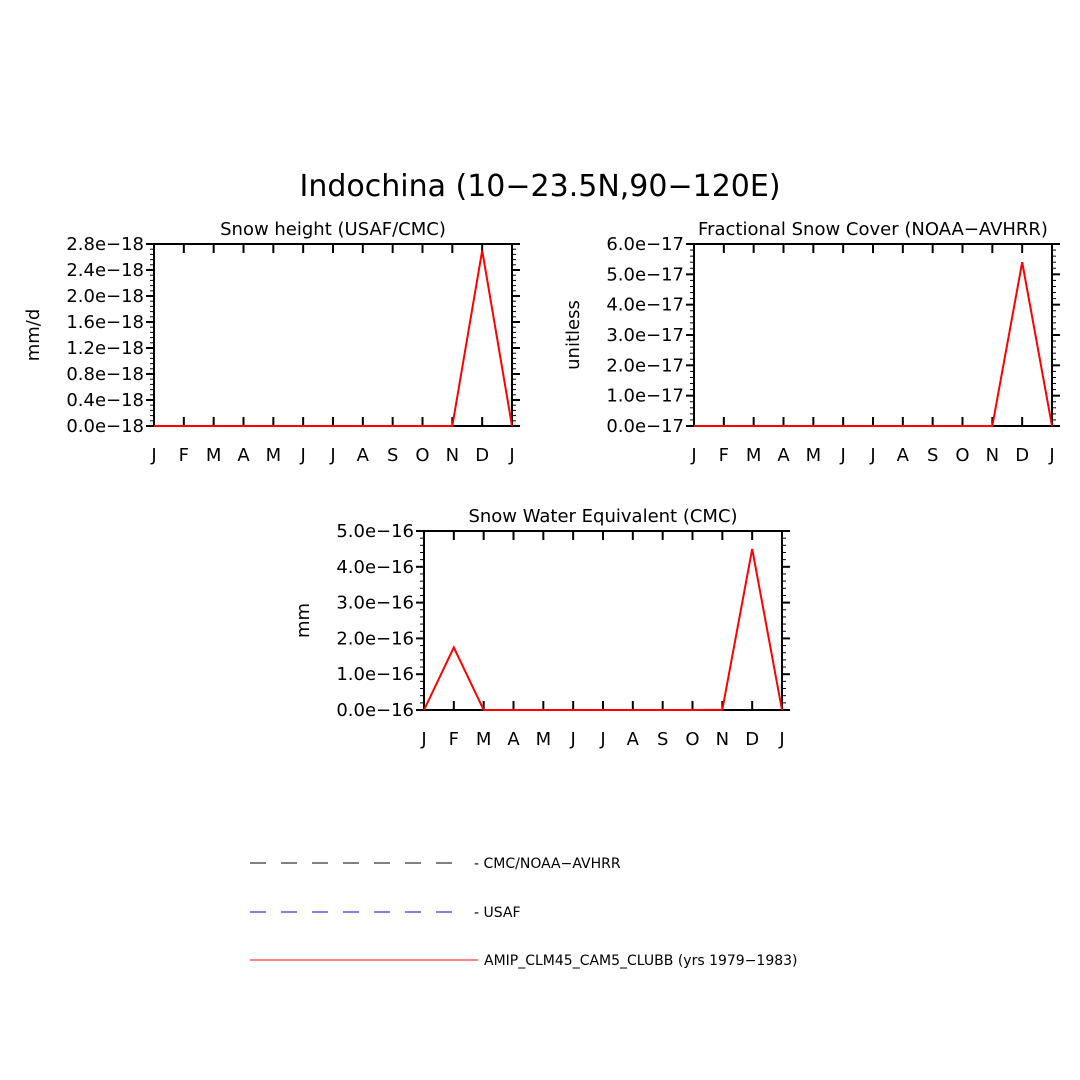  What do you see at coordinates (303, 620) in the screenshot?
I see `y-axis-label: mm` at bounding box center [303, 620].